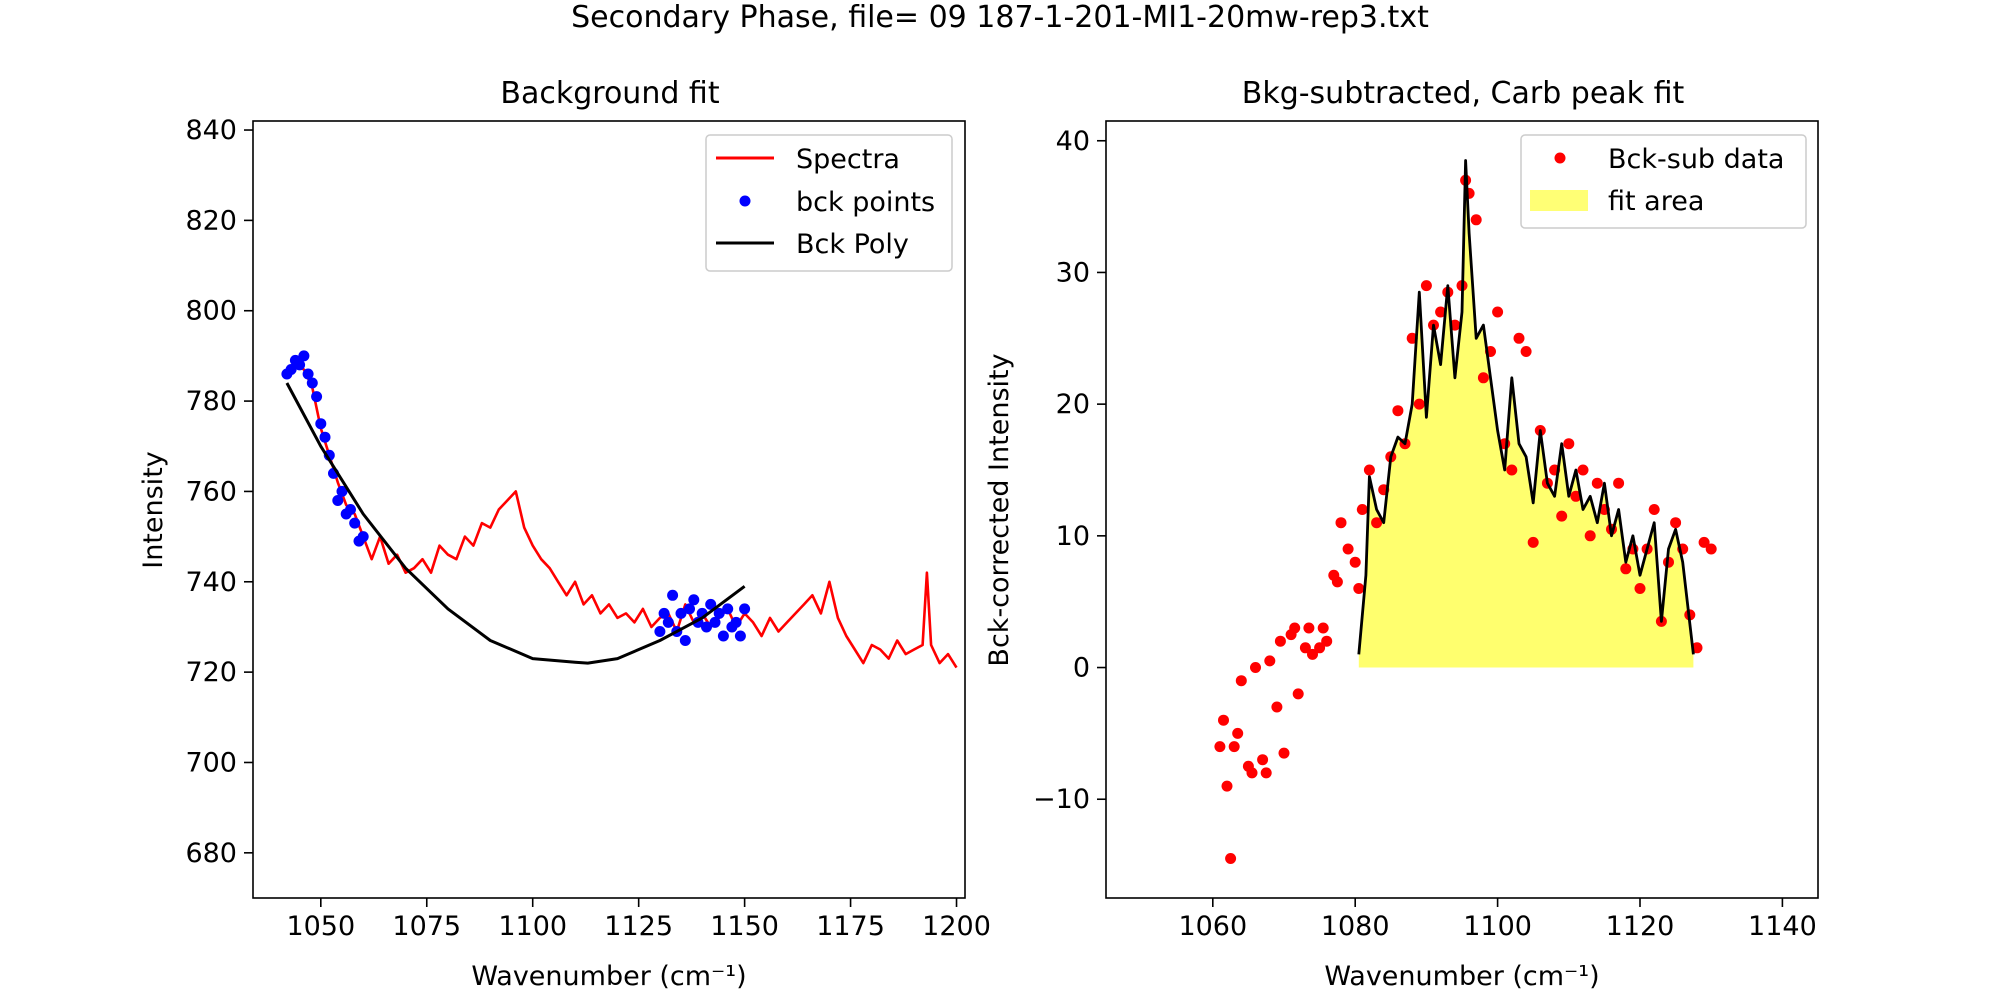 The height and width of the screenshot is (1000, 2000). I want to click on right-y-tick-label: 30, so click(1073, 272).